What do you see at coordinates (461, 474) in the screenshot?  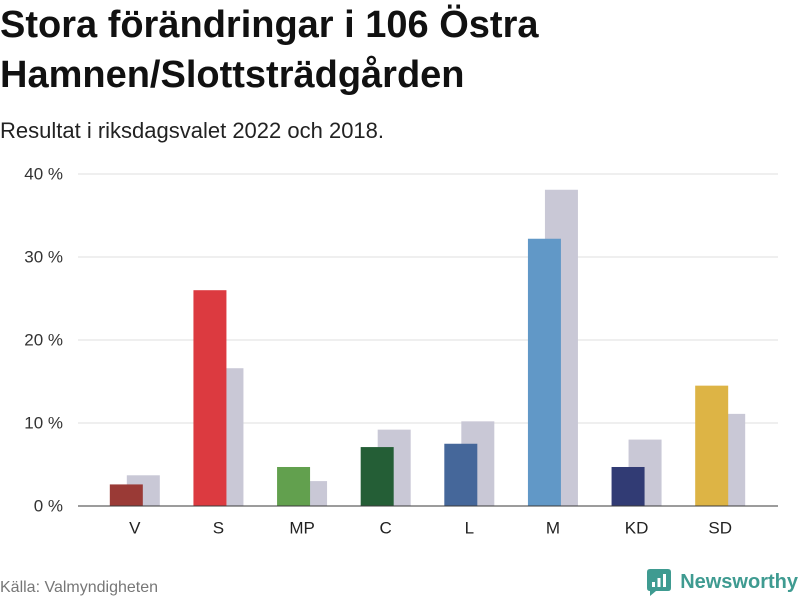 I see `bar-2022-l` at bounding box center [461, 474].